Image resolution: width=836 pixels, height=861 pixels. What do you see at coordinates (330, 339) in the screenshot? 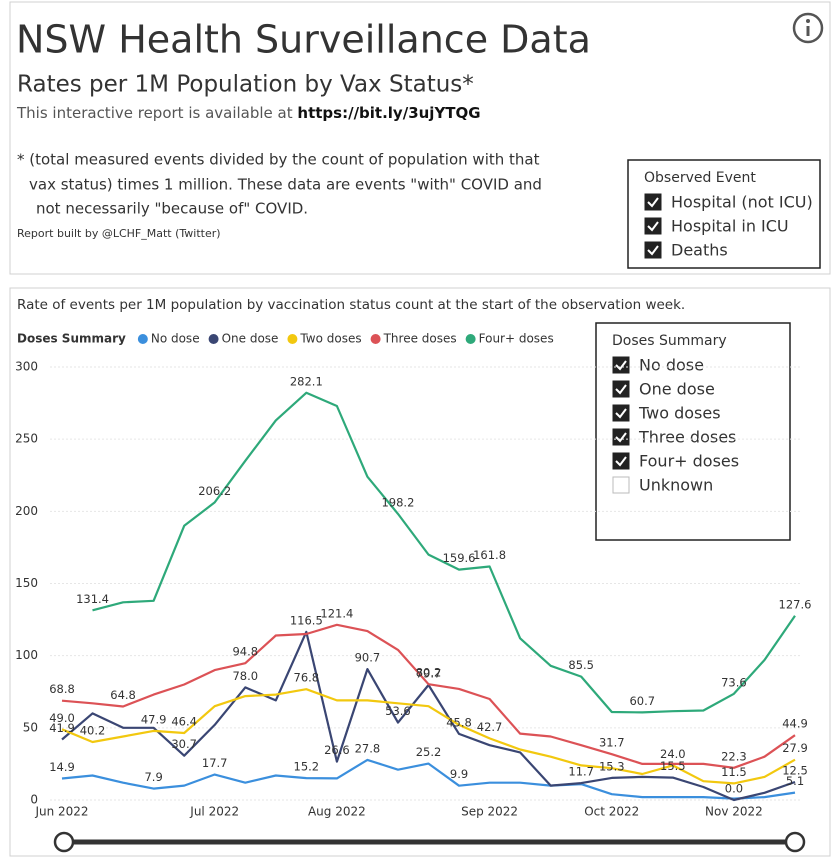
I see `legend-label: Two doses` at bounding box center [330, 339].